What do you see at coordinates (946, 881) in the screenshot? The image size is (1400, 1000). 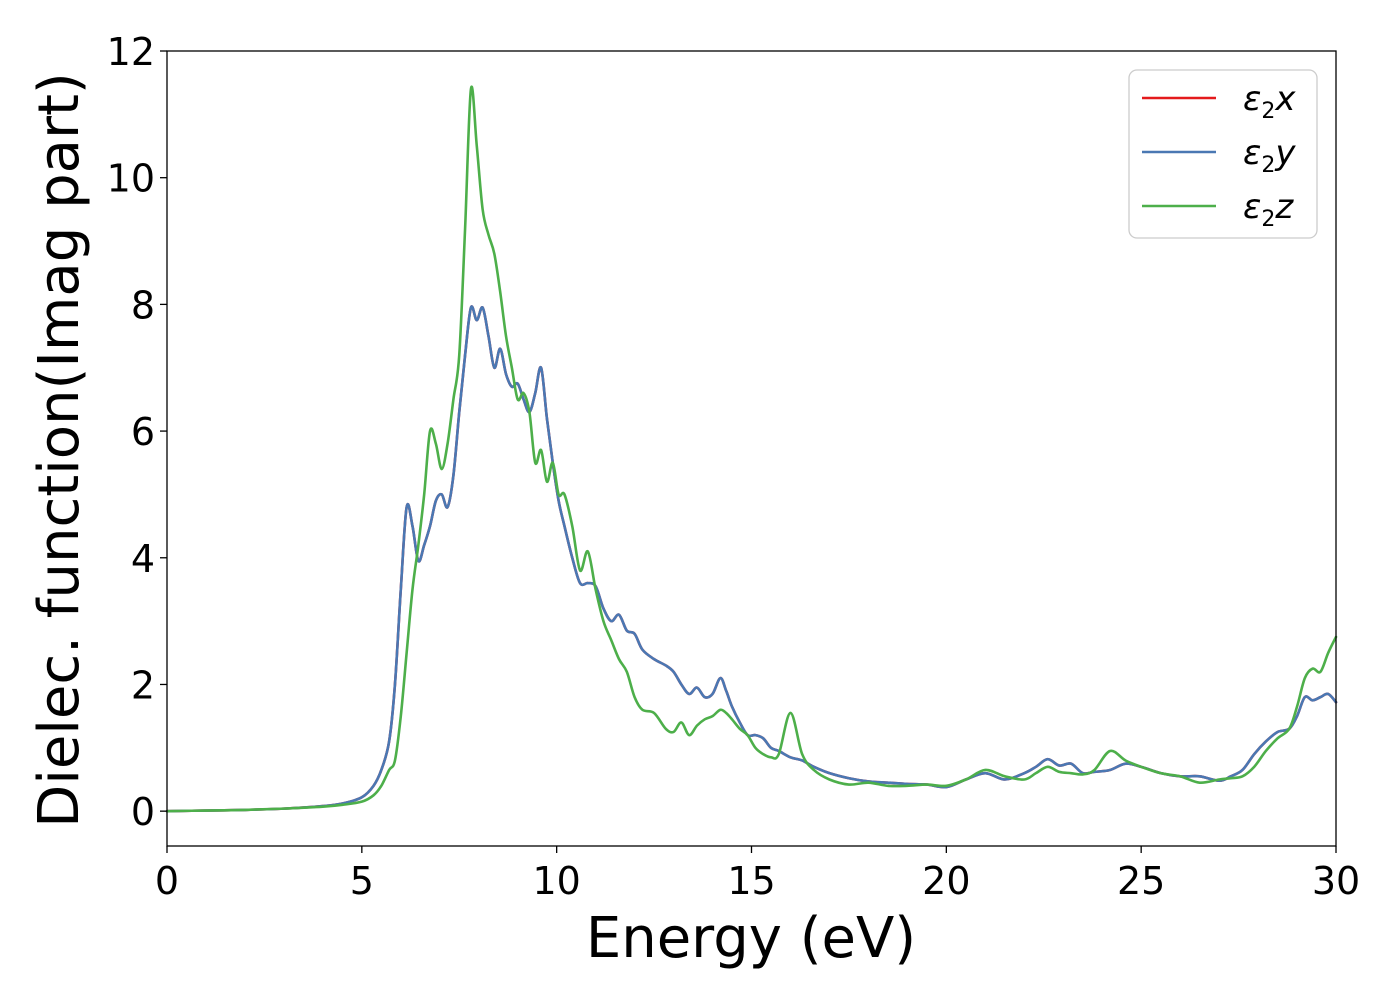 I see `x-tick-label: 20` at bounding box center [946, 881].